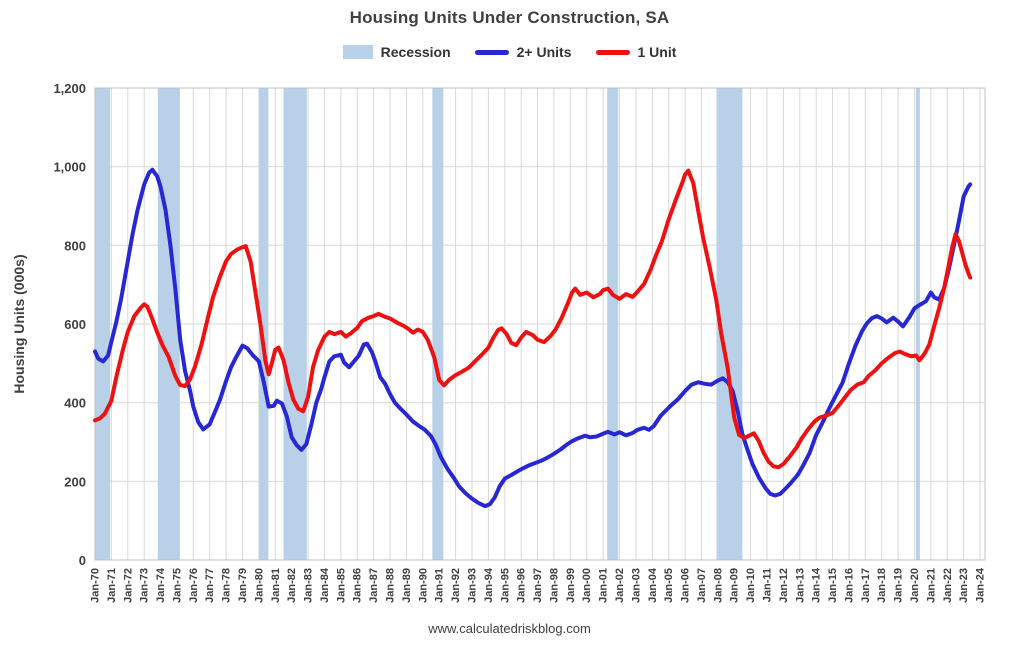 Image resolution: width=1019 pixels, height=650 pixels. I want to click on x-tick-label: Jan-13, so click(800, 585).